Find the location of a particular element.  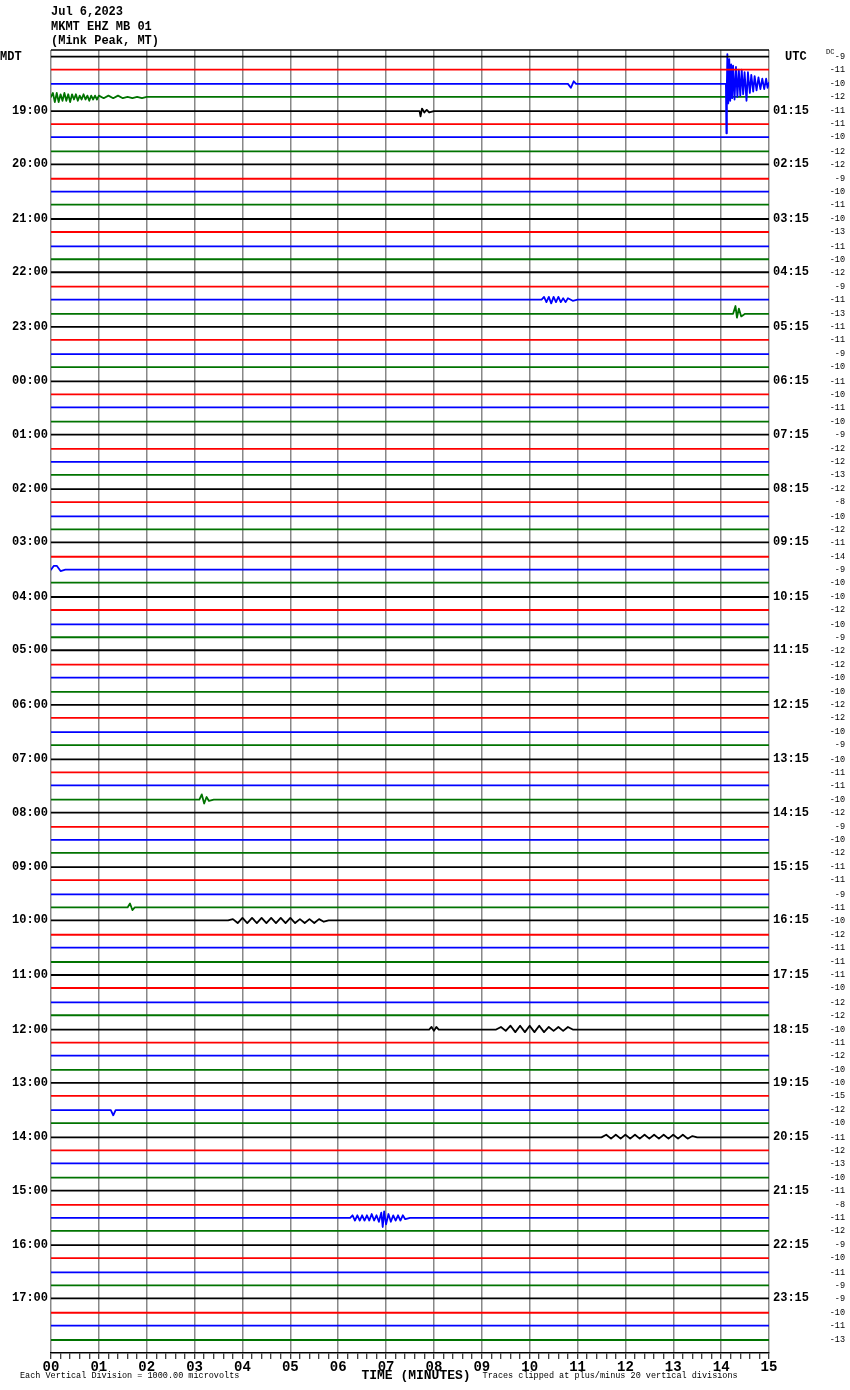

text: 12:15 is located at coordinates (791, 704).